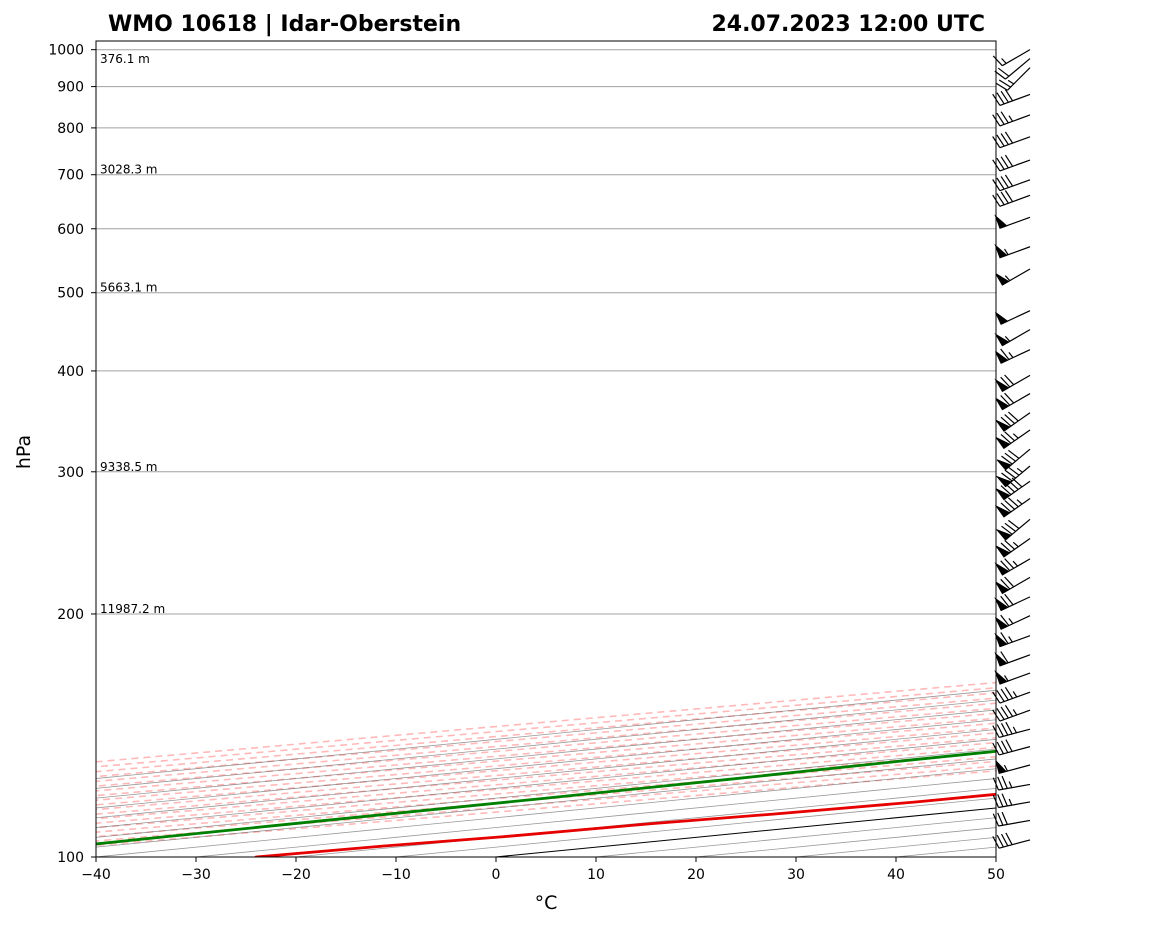 Image resolution: width=1160 pixels, height=925 pixels. What do you see at coordinates (1011, 449) in the screenshot?
I see `wind-barbs` at bounding box center [1011, 449].